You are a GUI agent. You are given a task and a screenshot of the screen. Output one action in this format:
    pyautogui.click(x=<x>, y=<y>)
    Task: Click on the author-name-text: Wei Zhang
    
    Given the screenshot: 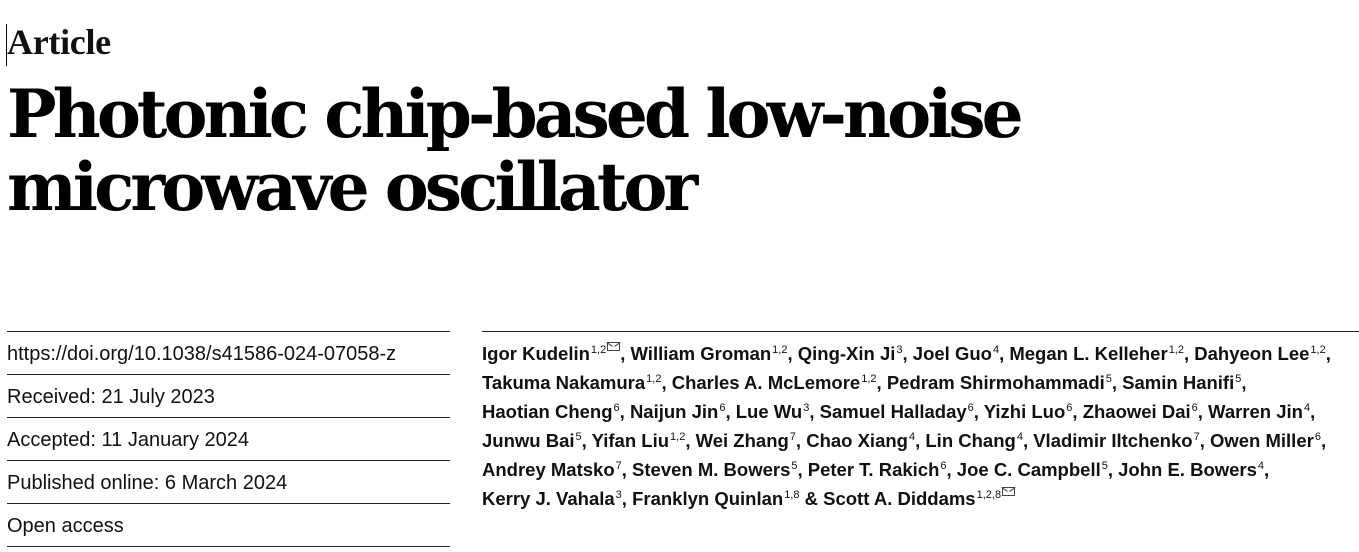 What is the action you would take?
    pyautogui.click(x=742, y=440)
    